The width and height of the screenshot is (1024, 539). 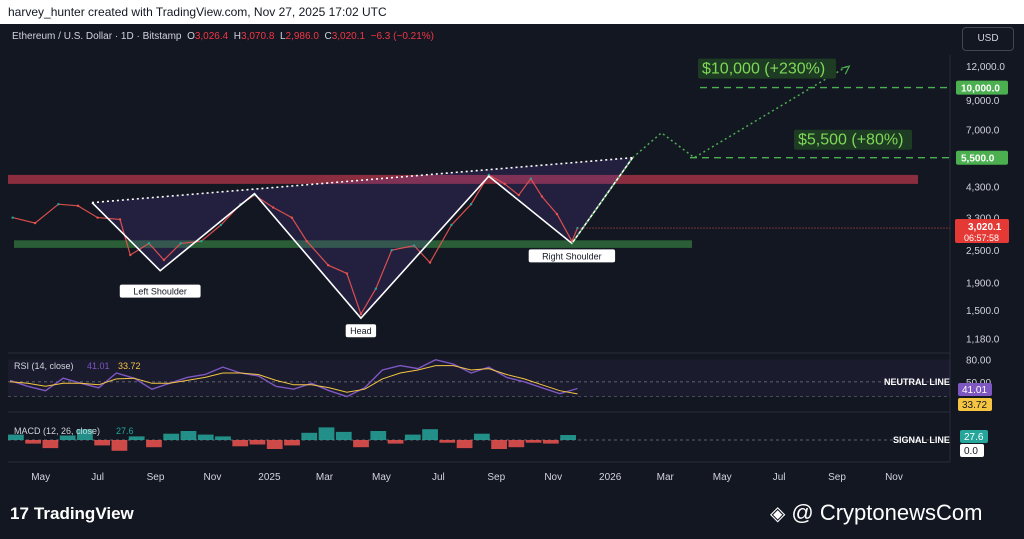 What do you see at coordinates (237, 36) in the screenshot?
I see `high-label: H` at bounding box center [237, 36].